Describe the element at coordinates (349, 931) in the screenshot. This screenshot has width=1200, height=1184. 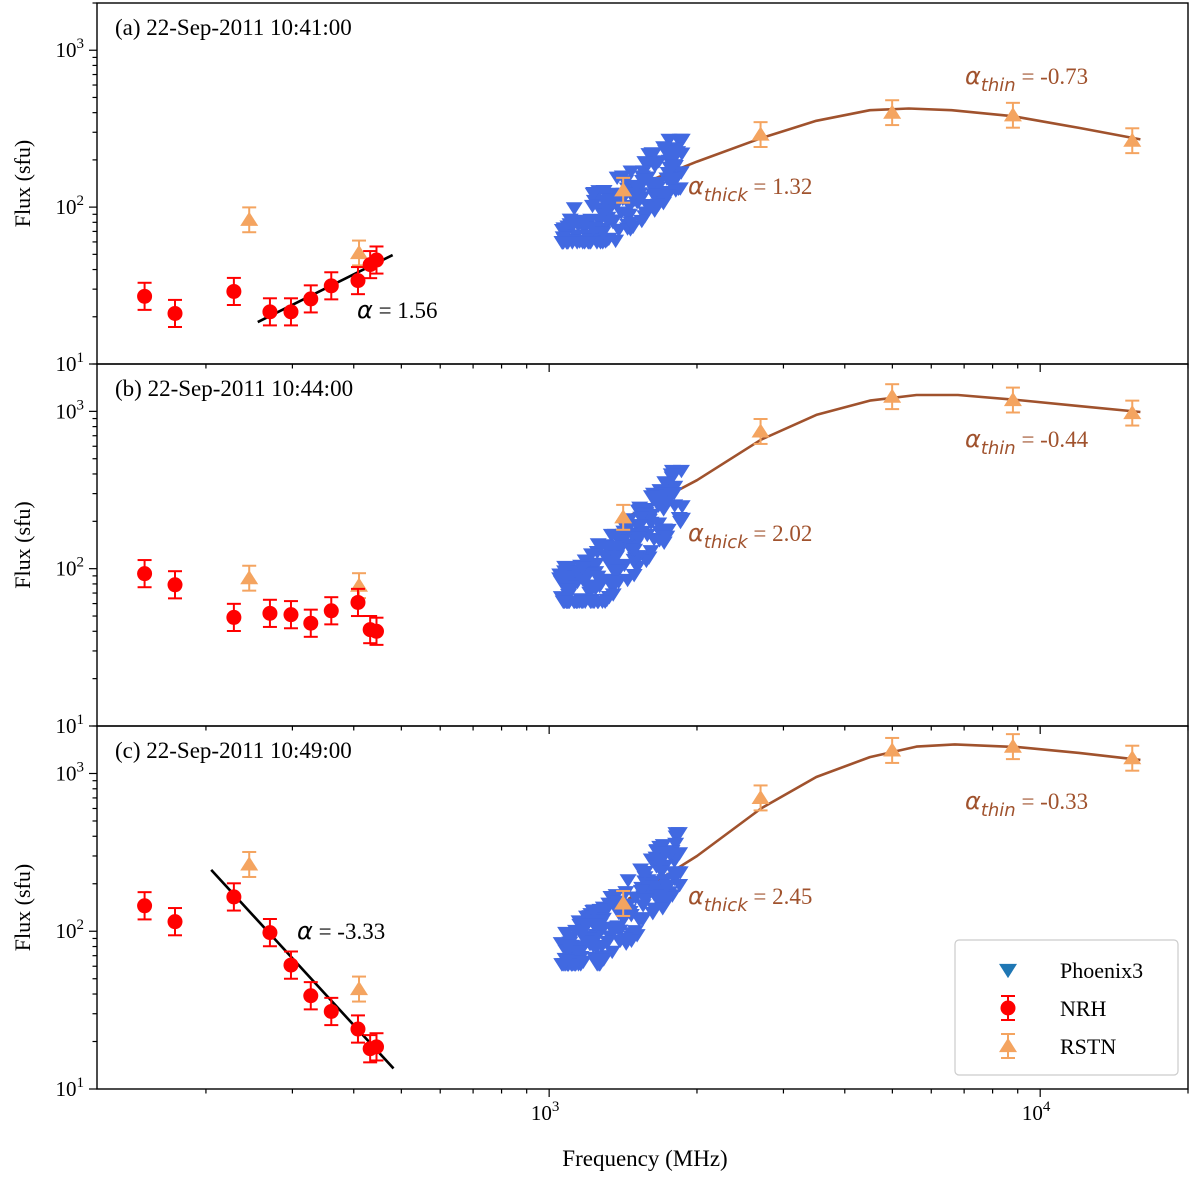
I see `alpha-value: = -3.33` at that location.